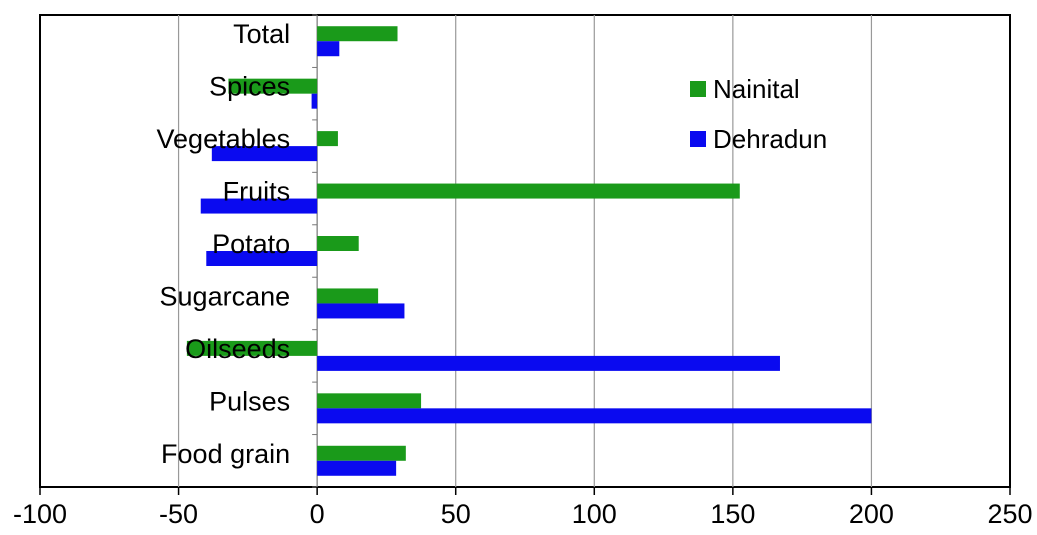 This screenshot has height=535, width=1037. I want to click on bar-nainital-spices, so click(273, 86).